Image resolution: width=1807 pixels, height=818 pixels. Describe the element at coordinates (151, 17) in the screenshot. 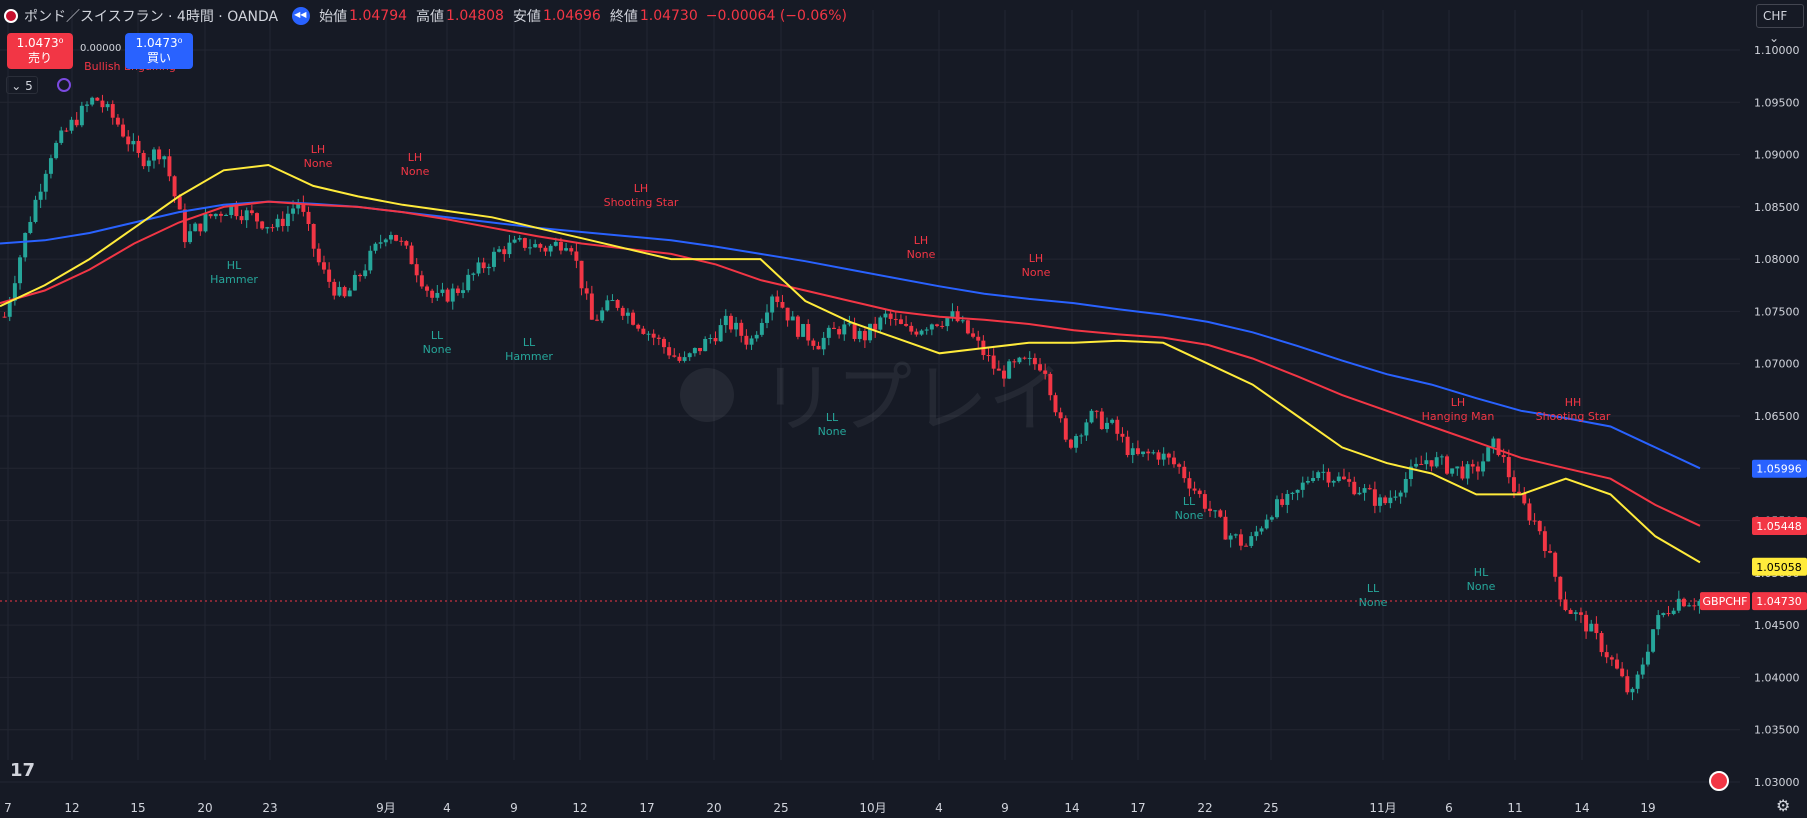

I see `symbol-title: ポンド／スイスフラン · 4時間 · OANDA` at that location.